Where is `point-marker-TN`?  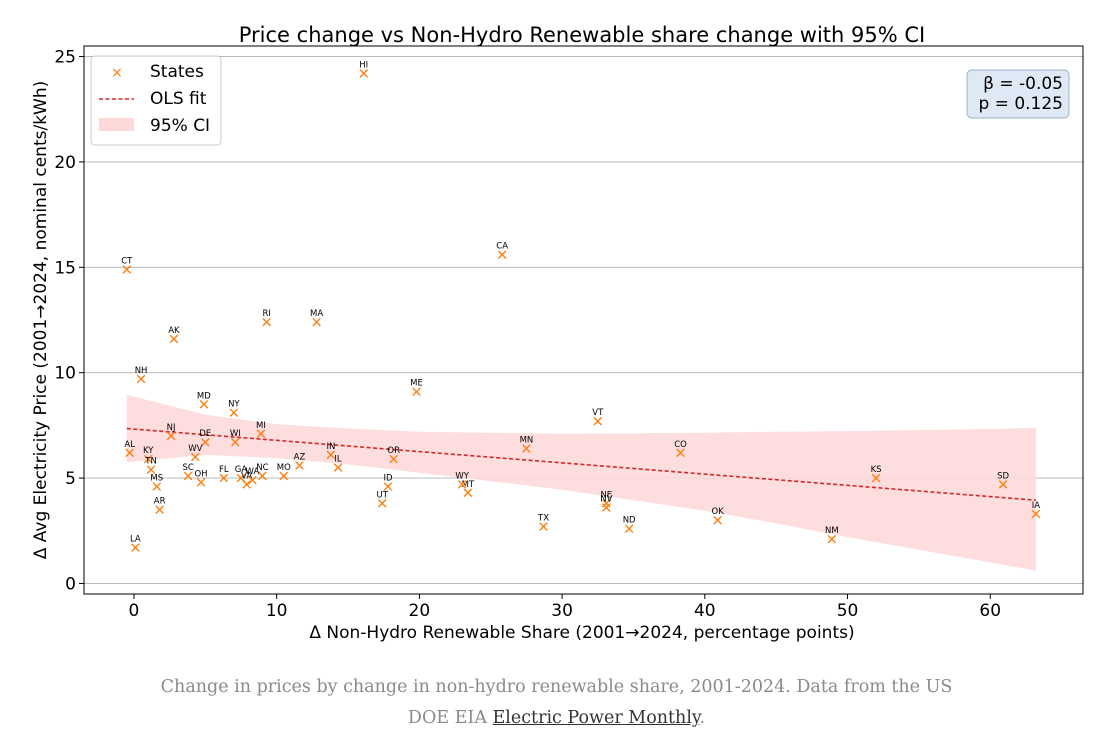
point-marker-TN is located at coordinates (151, 469).